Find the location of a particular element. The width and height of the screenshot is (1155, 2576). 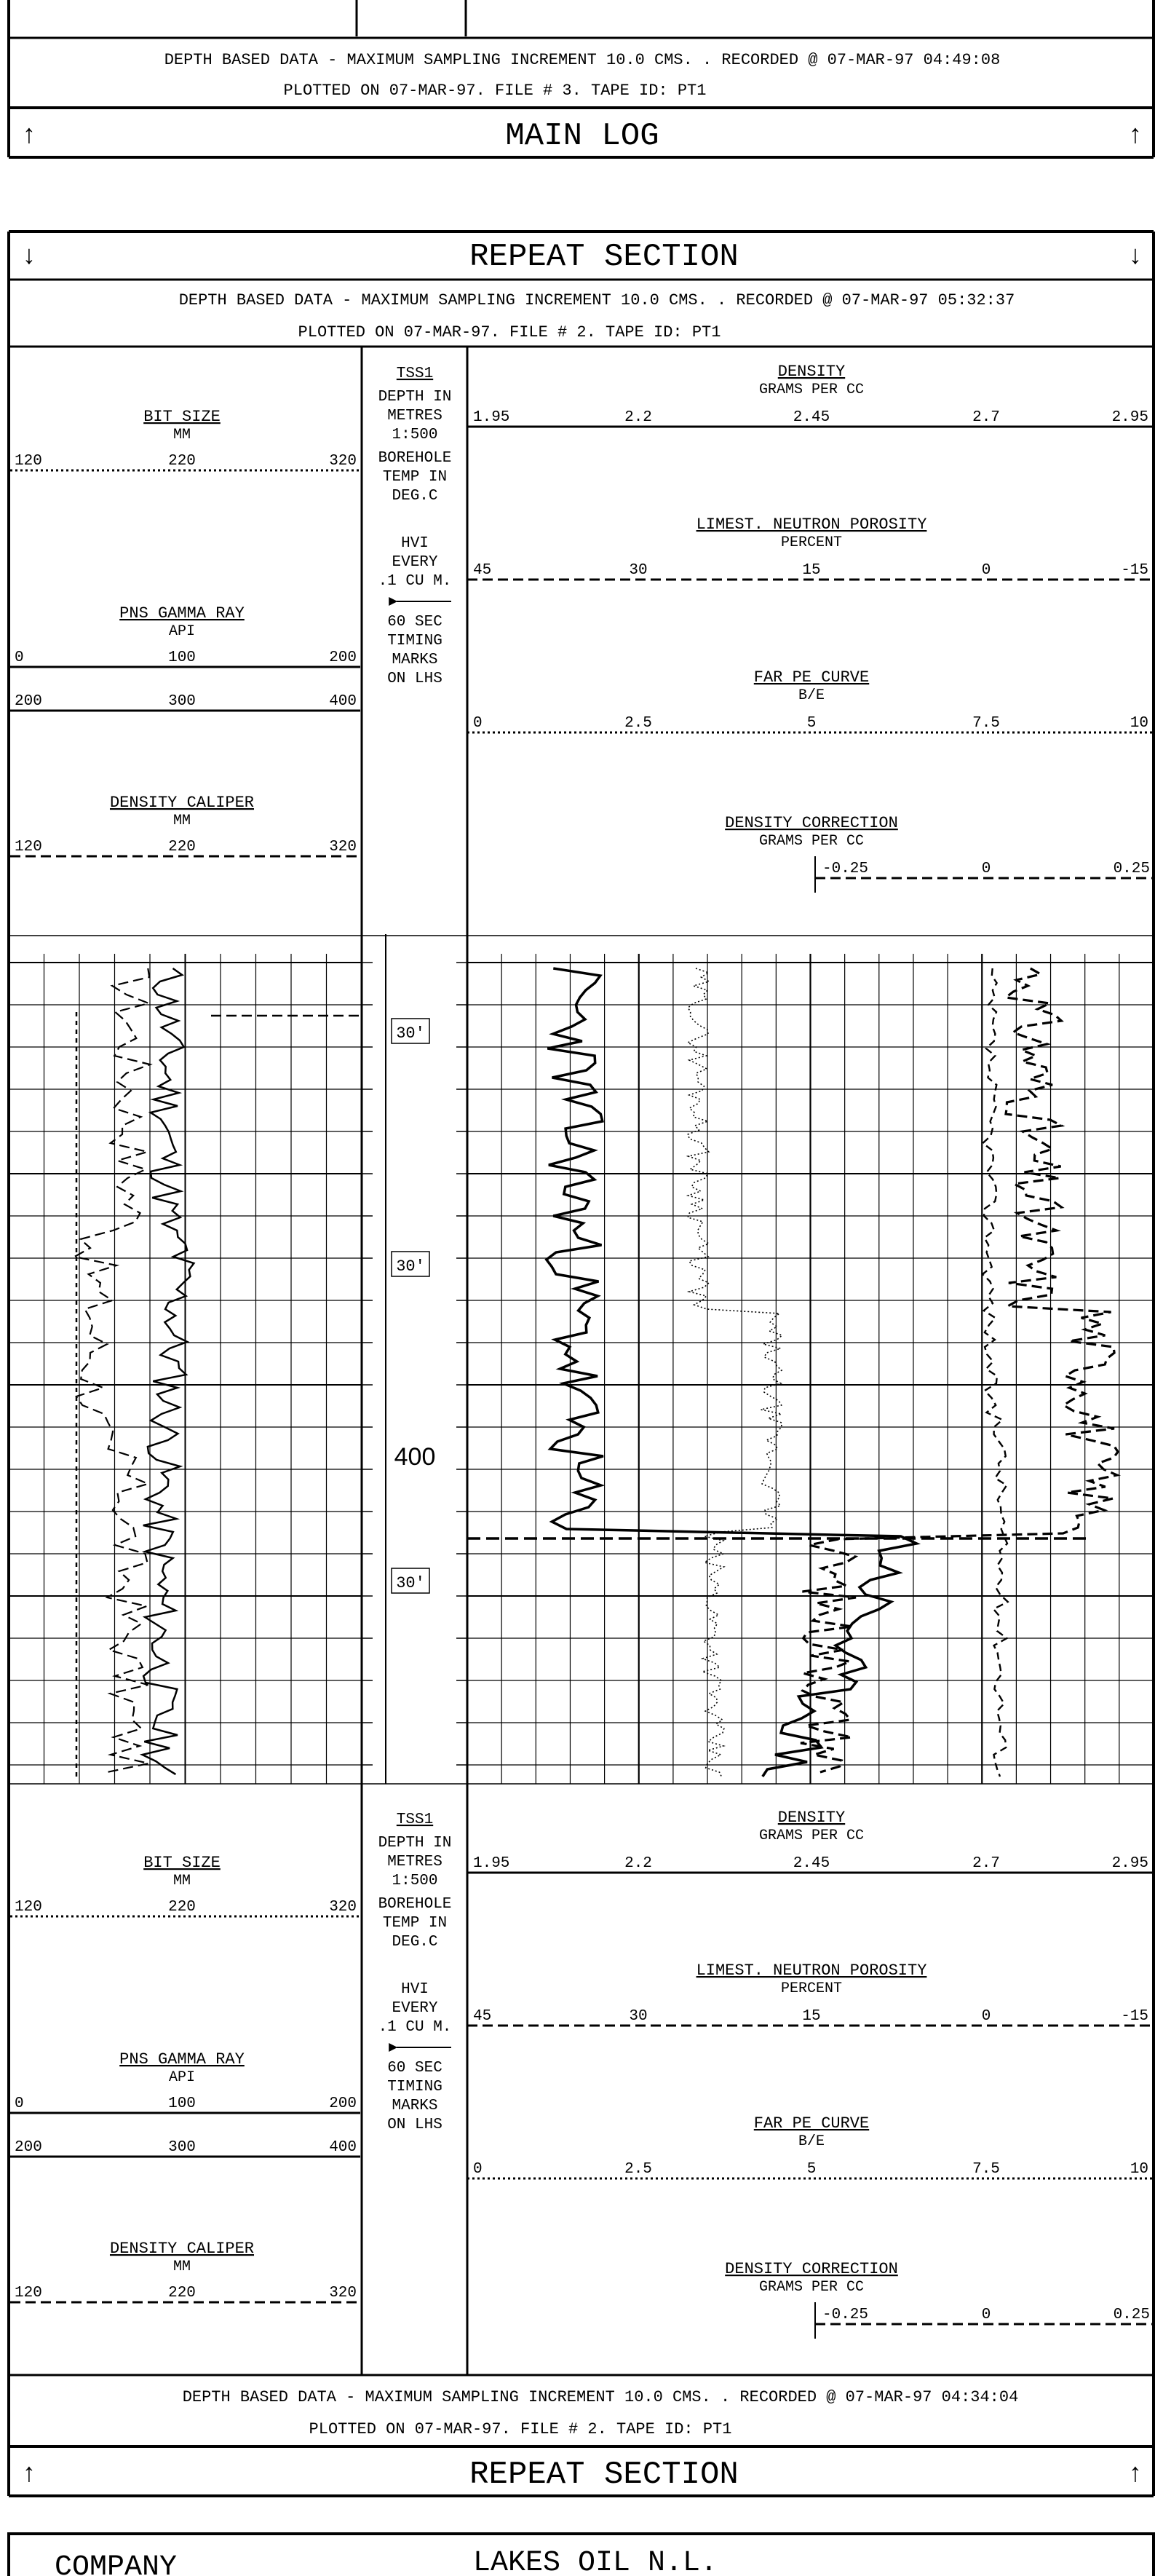

left-curve-name: DENSITY CALIPER is located at coordinates (182, 2249).